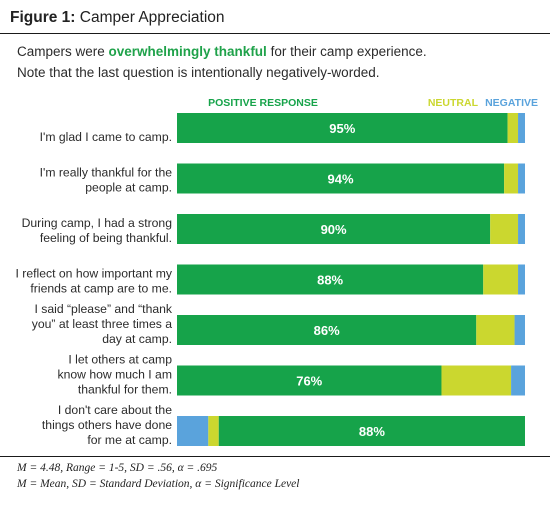 This screenshot has width=550, height=505. What do you see at coordinates (63, 51) in the screenshot?
I see `subtitle-before: Campers were` at bounding box center [63, 51].